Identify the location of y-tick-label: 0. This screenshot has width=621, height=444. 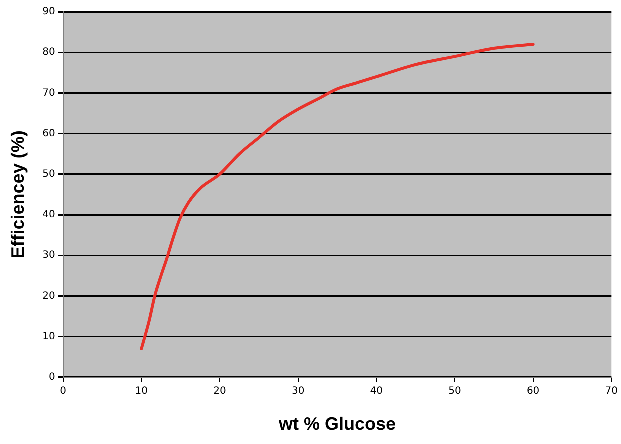
(52, 377).